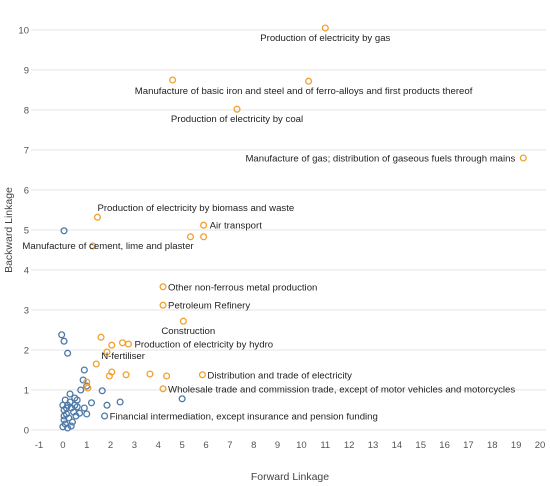 The width and height of the screenshot is (550, 486). What do you see at coordinates (39, 445) in the screenshot?
I see `x-tick-label: -1` at bounding box center [39, 445].